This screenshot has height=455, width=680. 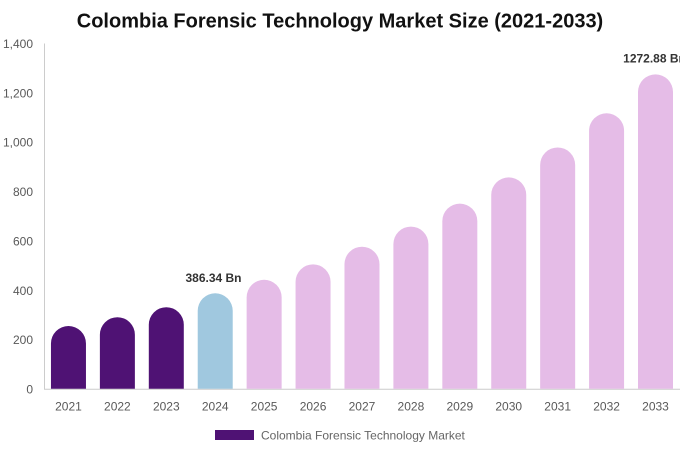 I want to click on svg-text:Colombia Forensic Technology M: Colombia Forensic Technology Market, so click(x=363, y=436).